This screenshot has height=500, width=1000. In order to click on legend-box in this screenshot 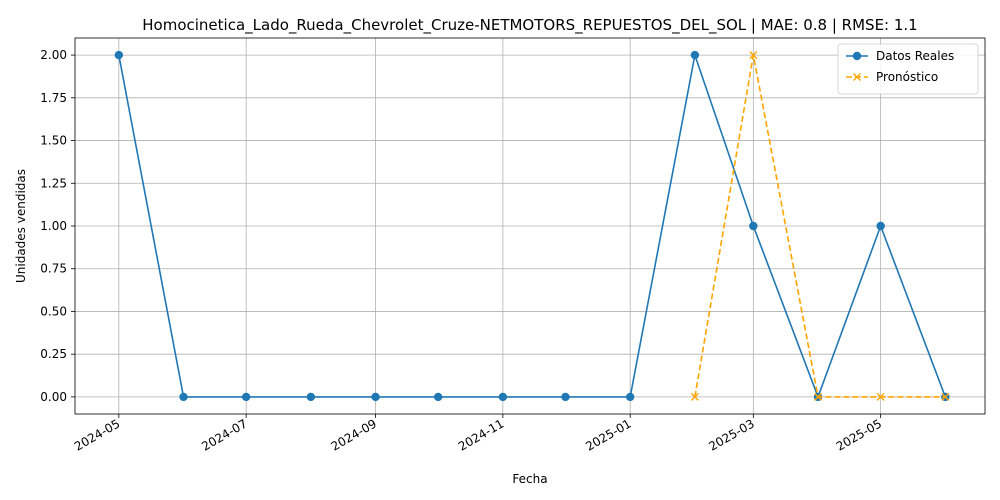, I will do `click(908, 69)`.